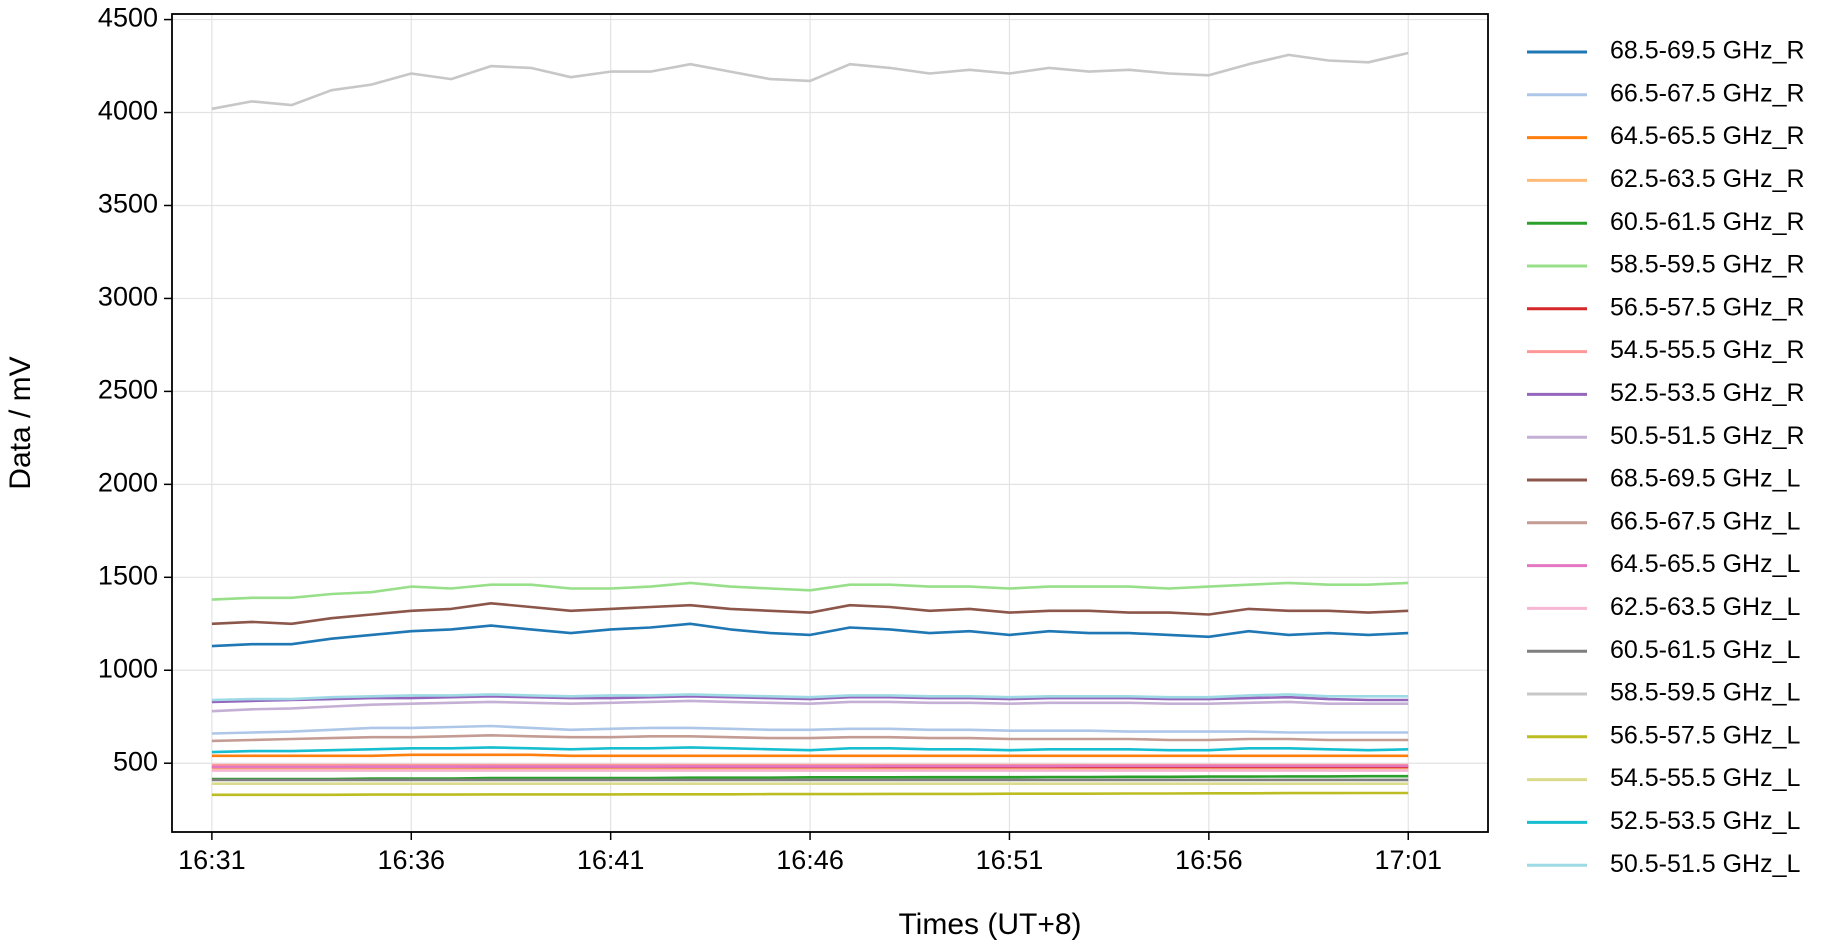  Describe the element at coordinates (135, 761) in the screenshot. I see `y-tick-label: 500` at that location.